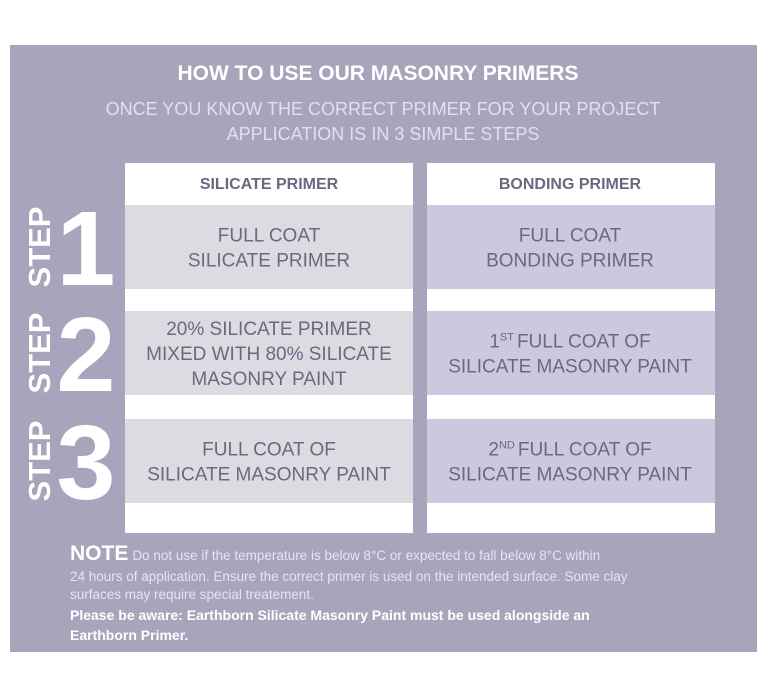 The width and height of the screenshot is (768, 698). Describe the element at coordinates (192, 594) in the screenshot. I see `note-text: surfaces may require special treatement.` at that location.